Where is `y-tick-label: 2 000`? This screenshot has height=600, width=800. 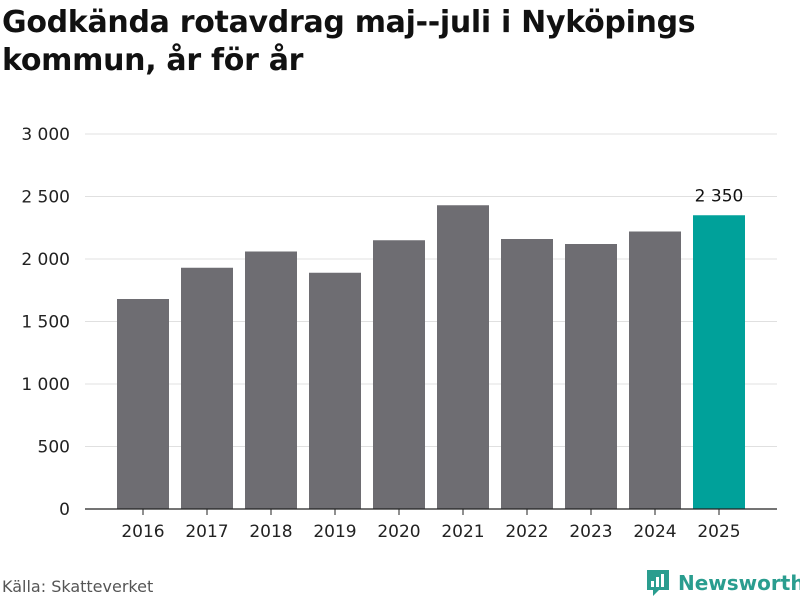 y-tick-label: 2 000 is located at coordinates (45, 260).